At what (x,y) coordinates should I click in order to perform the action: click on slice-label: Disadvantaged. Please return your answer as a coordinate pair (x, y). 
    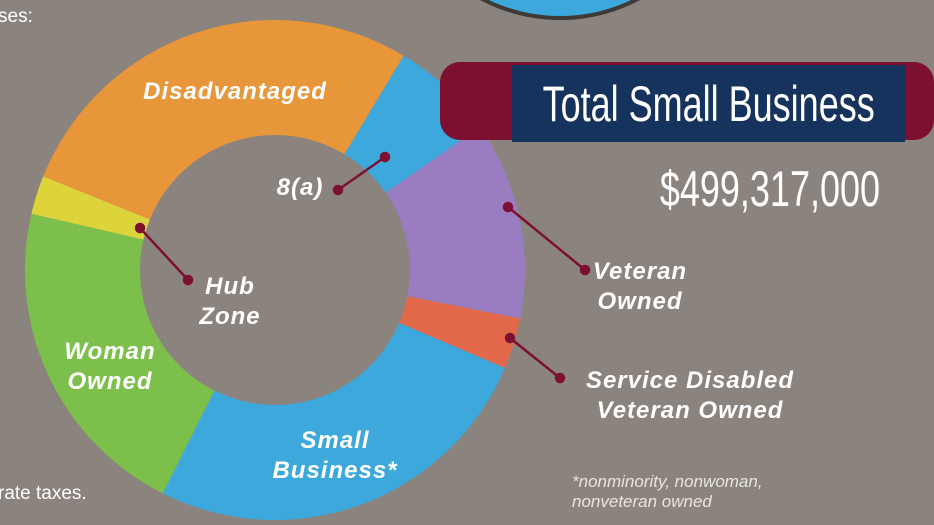
    Looking at the image, I should click on (235, 91).